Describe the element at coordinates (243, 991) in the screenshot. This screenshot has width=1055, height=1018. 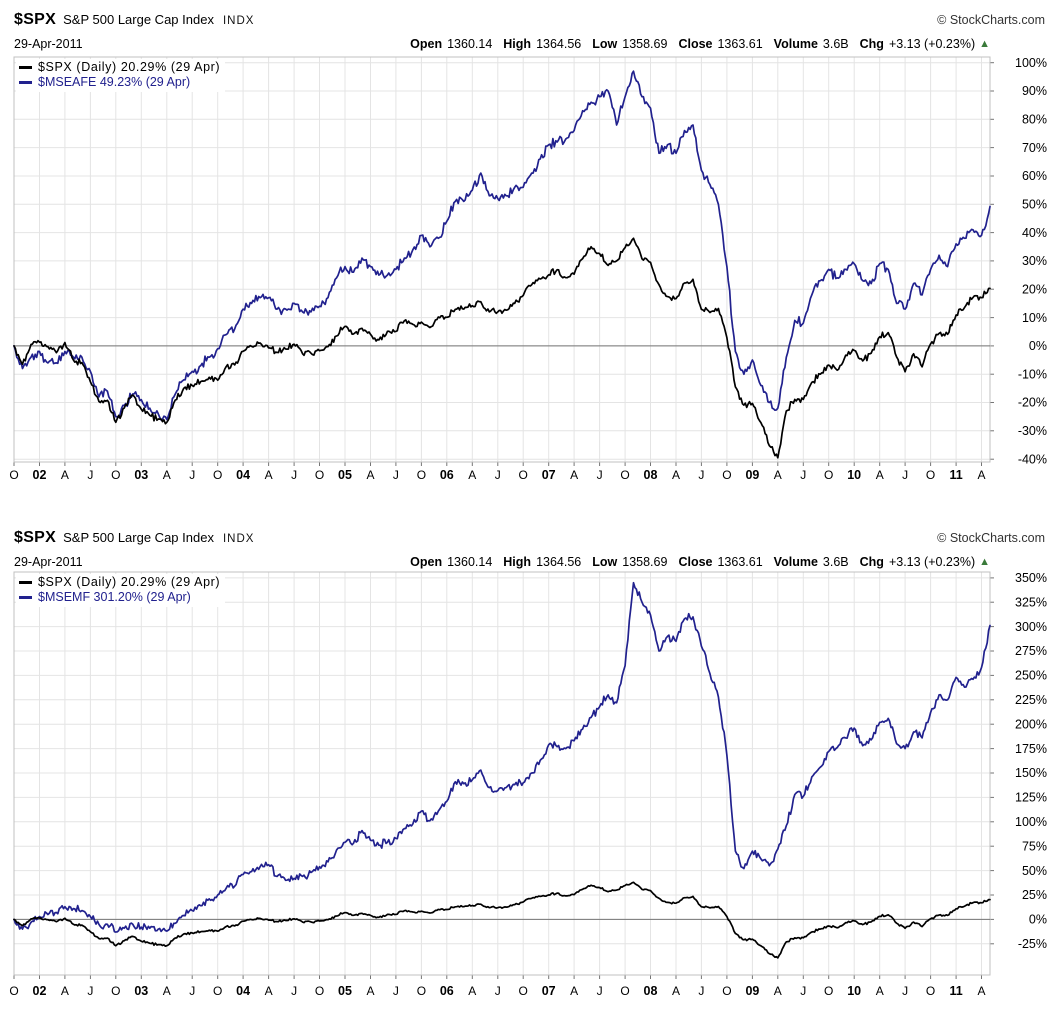
I see `x-axis-label: 04` at that location.